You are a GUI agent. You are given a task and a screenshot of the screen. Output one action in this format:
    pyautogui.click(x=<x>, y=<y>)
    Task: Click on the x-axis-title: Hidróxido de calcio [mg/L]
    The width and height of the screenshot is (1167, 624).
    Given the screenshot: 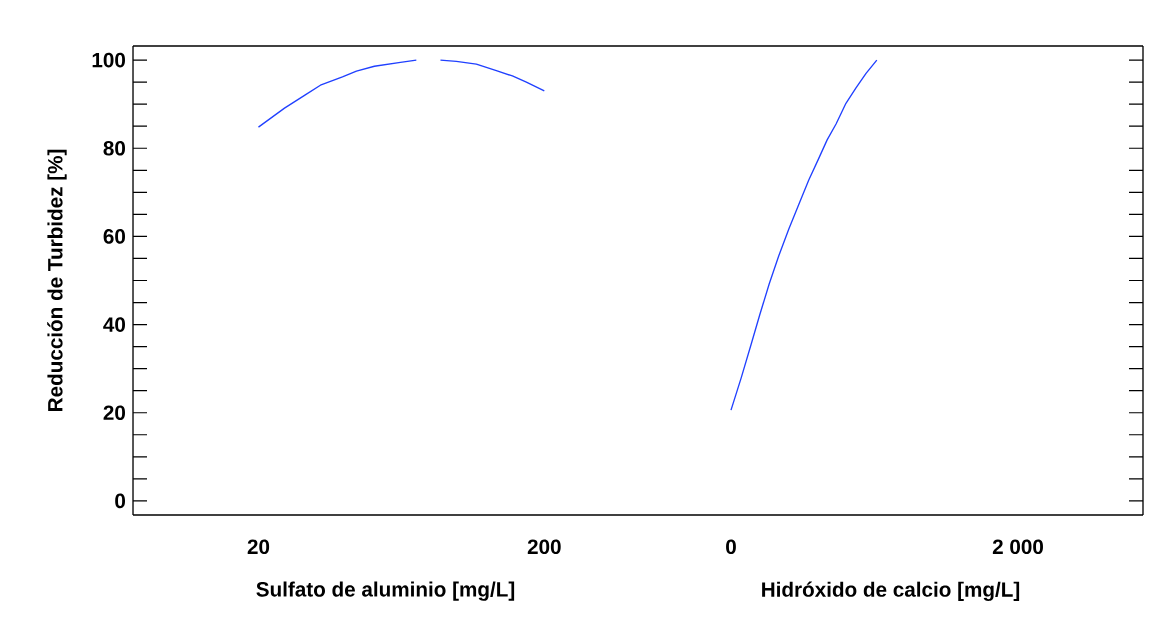 What is the action you would take?
    pyautogui.click(x=891, y=591)
    